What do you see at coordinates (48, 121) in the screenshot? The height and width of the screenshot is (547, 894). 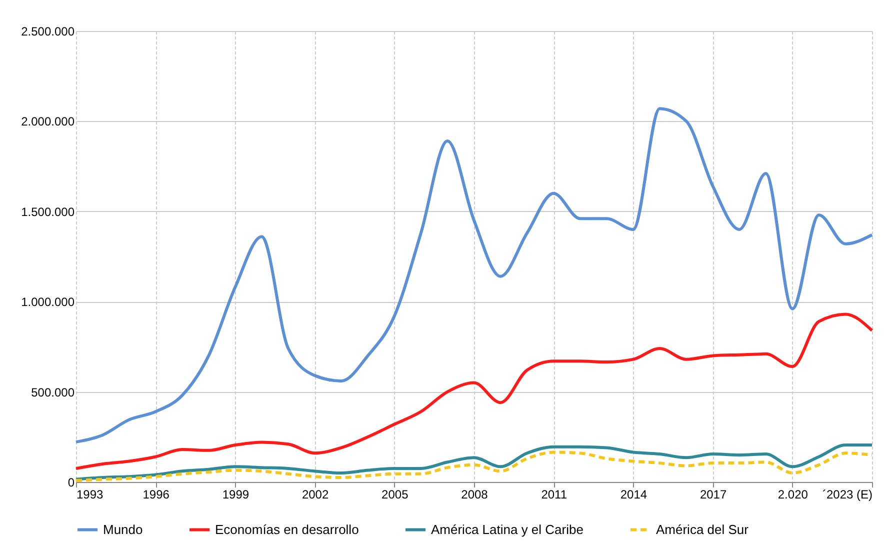 I see `y-tick-label: 2.000.000` at bounding box center [48, 121].